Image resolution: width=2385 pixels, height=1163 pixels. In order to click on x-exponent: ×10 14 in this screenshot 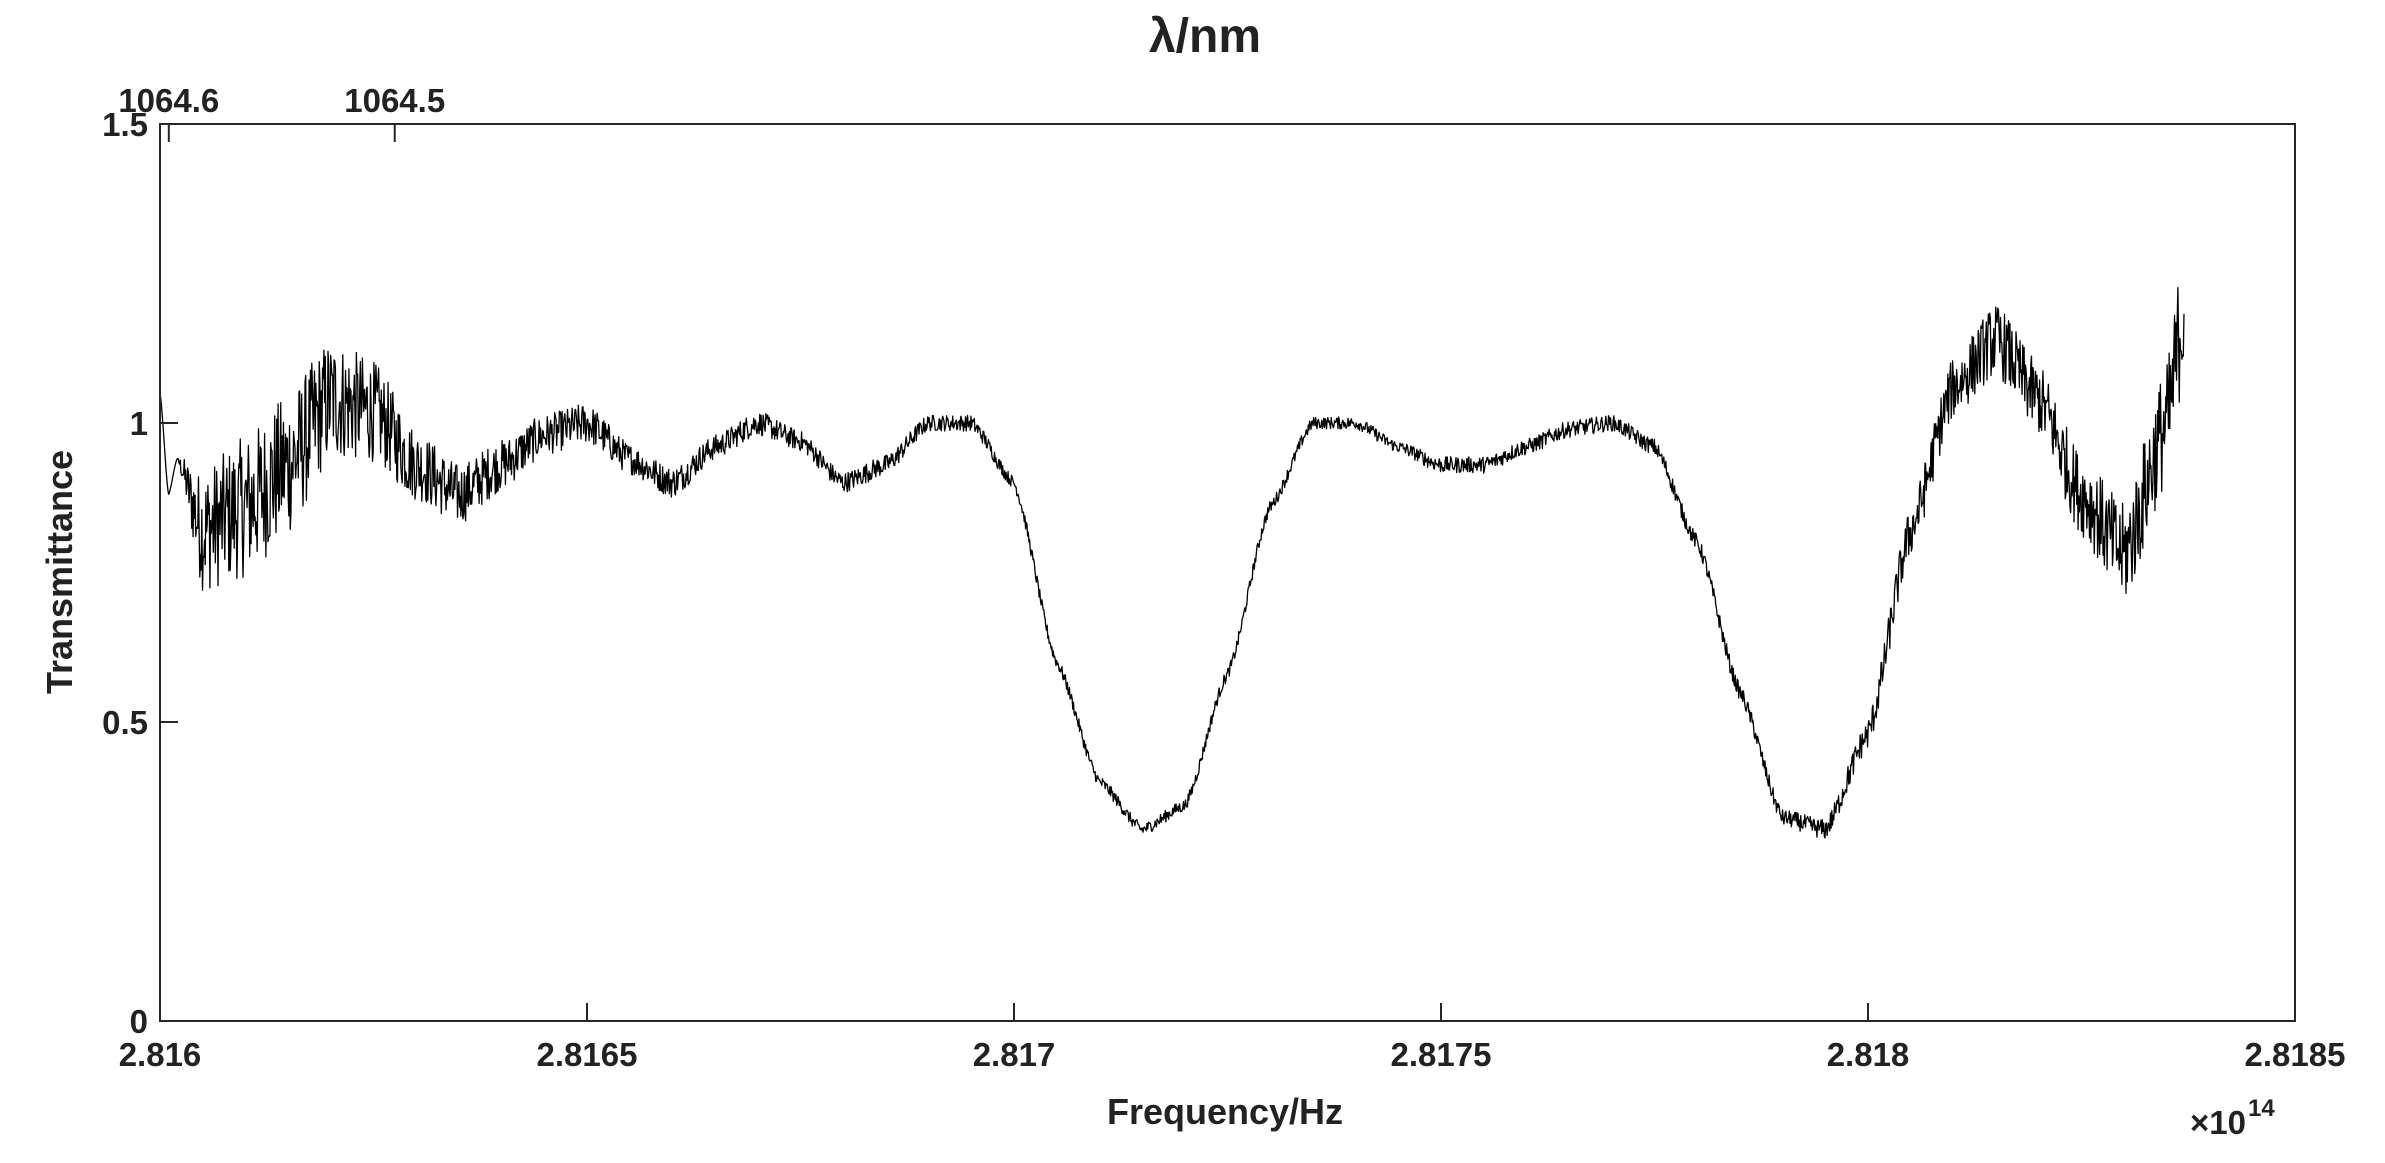, I will do `click(2232, 1118)`.